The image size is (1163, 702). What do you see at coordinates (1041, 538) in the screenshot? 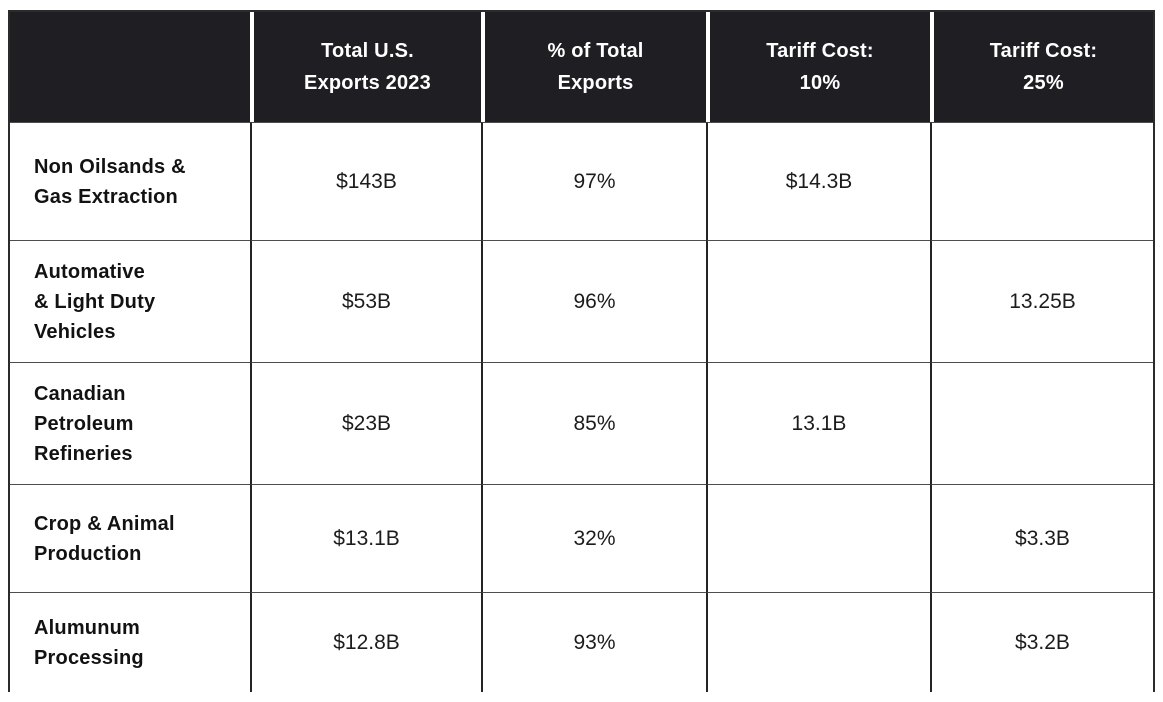
I see `cell-tariff-25: $3.3B` at bounding box center [1041, 538].